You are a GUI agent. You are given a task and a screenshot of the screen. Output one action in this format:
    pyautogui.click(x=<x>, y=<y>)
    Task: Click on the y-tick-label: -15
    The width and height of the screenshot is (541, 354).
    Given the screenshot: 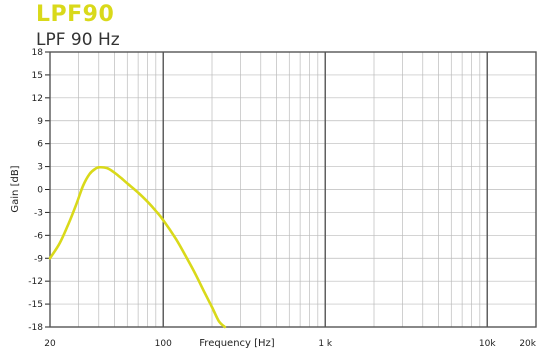 What is the action you would take?
    pyautogui.click(x=35, y=305)
    